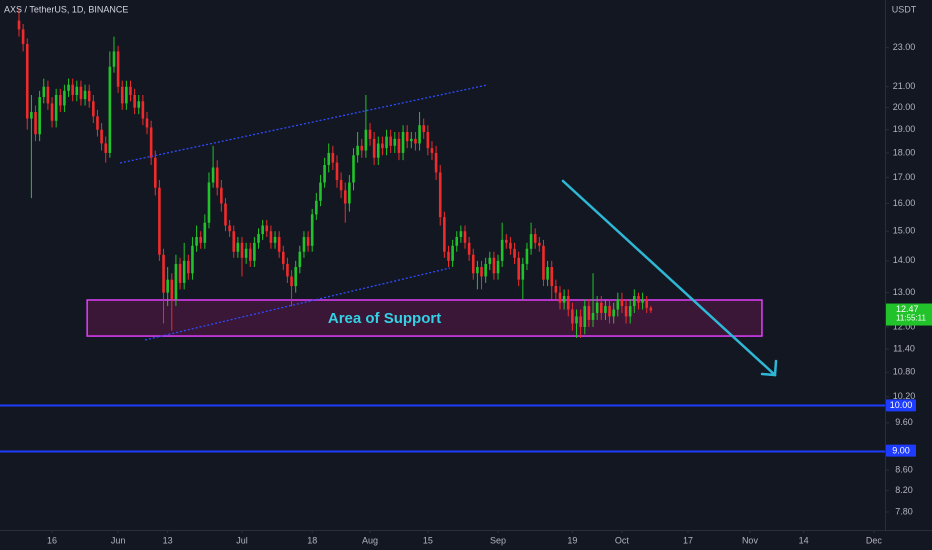  I want to click on last-price-box, so click(909, 314).